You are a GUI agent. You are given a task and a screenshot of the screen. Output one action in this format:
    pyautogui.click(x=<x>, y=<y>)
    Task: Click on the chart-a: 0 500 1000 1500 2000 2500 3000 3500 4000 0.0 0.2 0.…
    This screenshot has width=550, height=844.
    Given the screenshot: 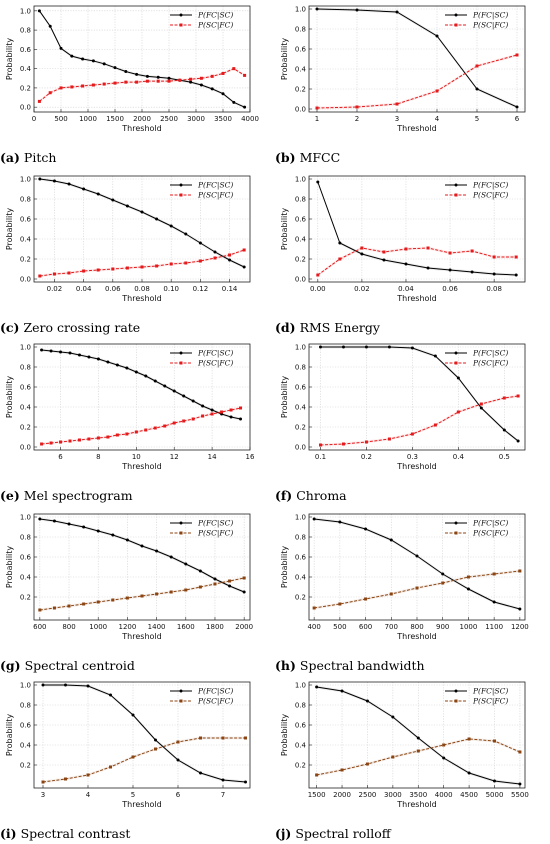 What is the action you would take?
    pyautogui.click(x=132, y=69)
    